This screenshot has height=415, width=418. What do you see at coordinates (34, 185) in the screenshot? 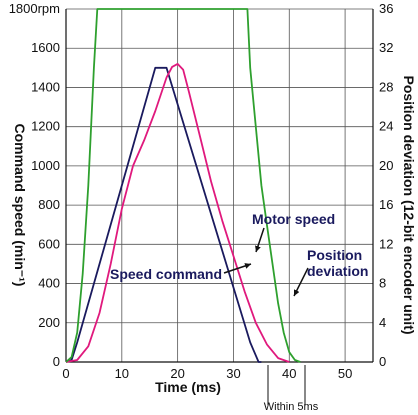
I see `left-axis-ticks: 0 200 400 600 800 1000 1200 1400 1600 1800rpm` at bounding box center [34, 185].